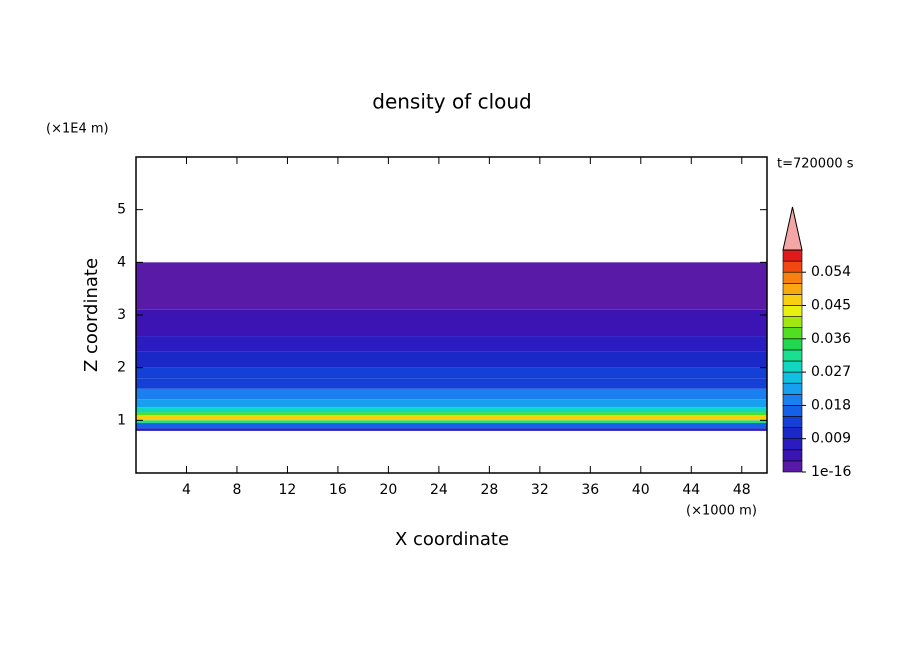 This screenshot has height=654, width=904. I want to click on x-tick-label: 24, so click(439, 490).